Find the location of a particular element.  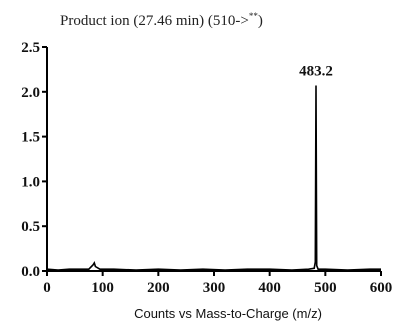

peak-label: 483.2 is located at coordinates (316, 72).